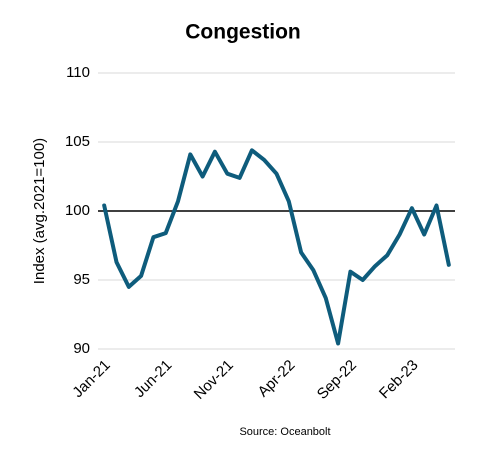 The height and width of the screenshot is (464, 486). Describe the element at coordinates (77, 210) in the screenshot. I see `y-tick-label: 100` at that location.